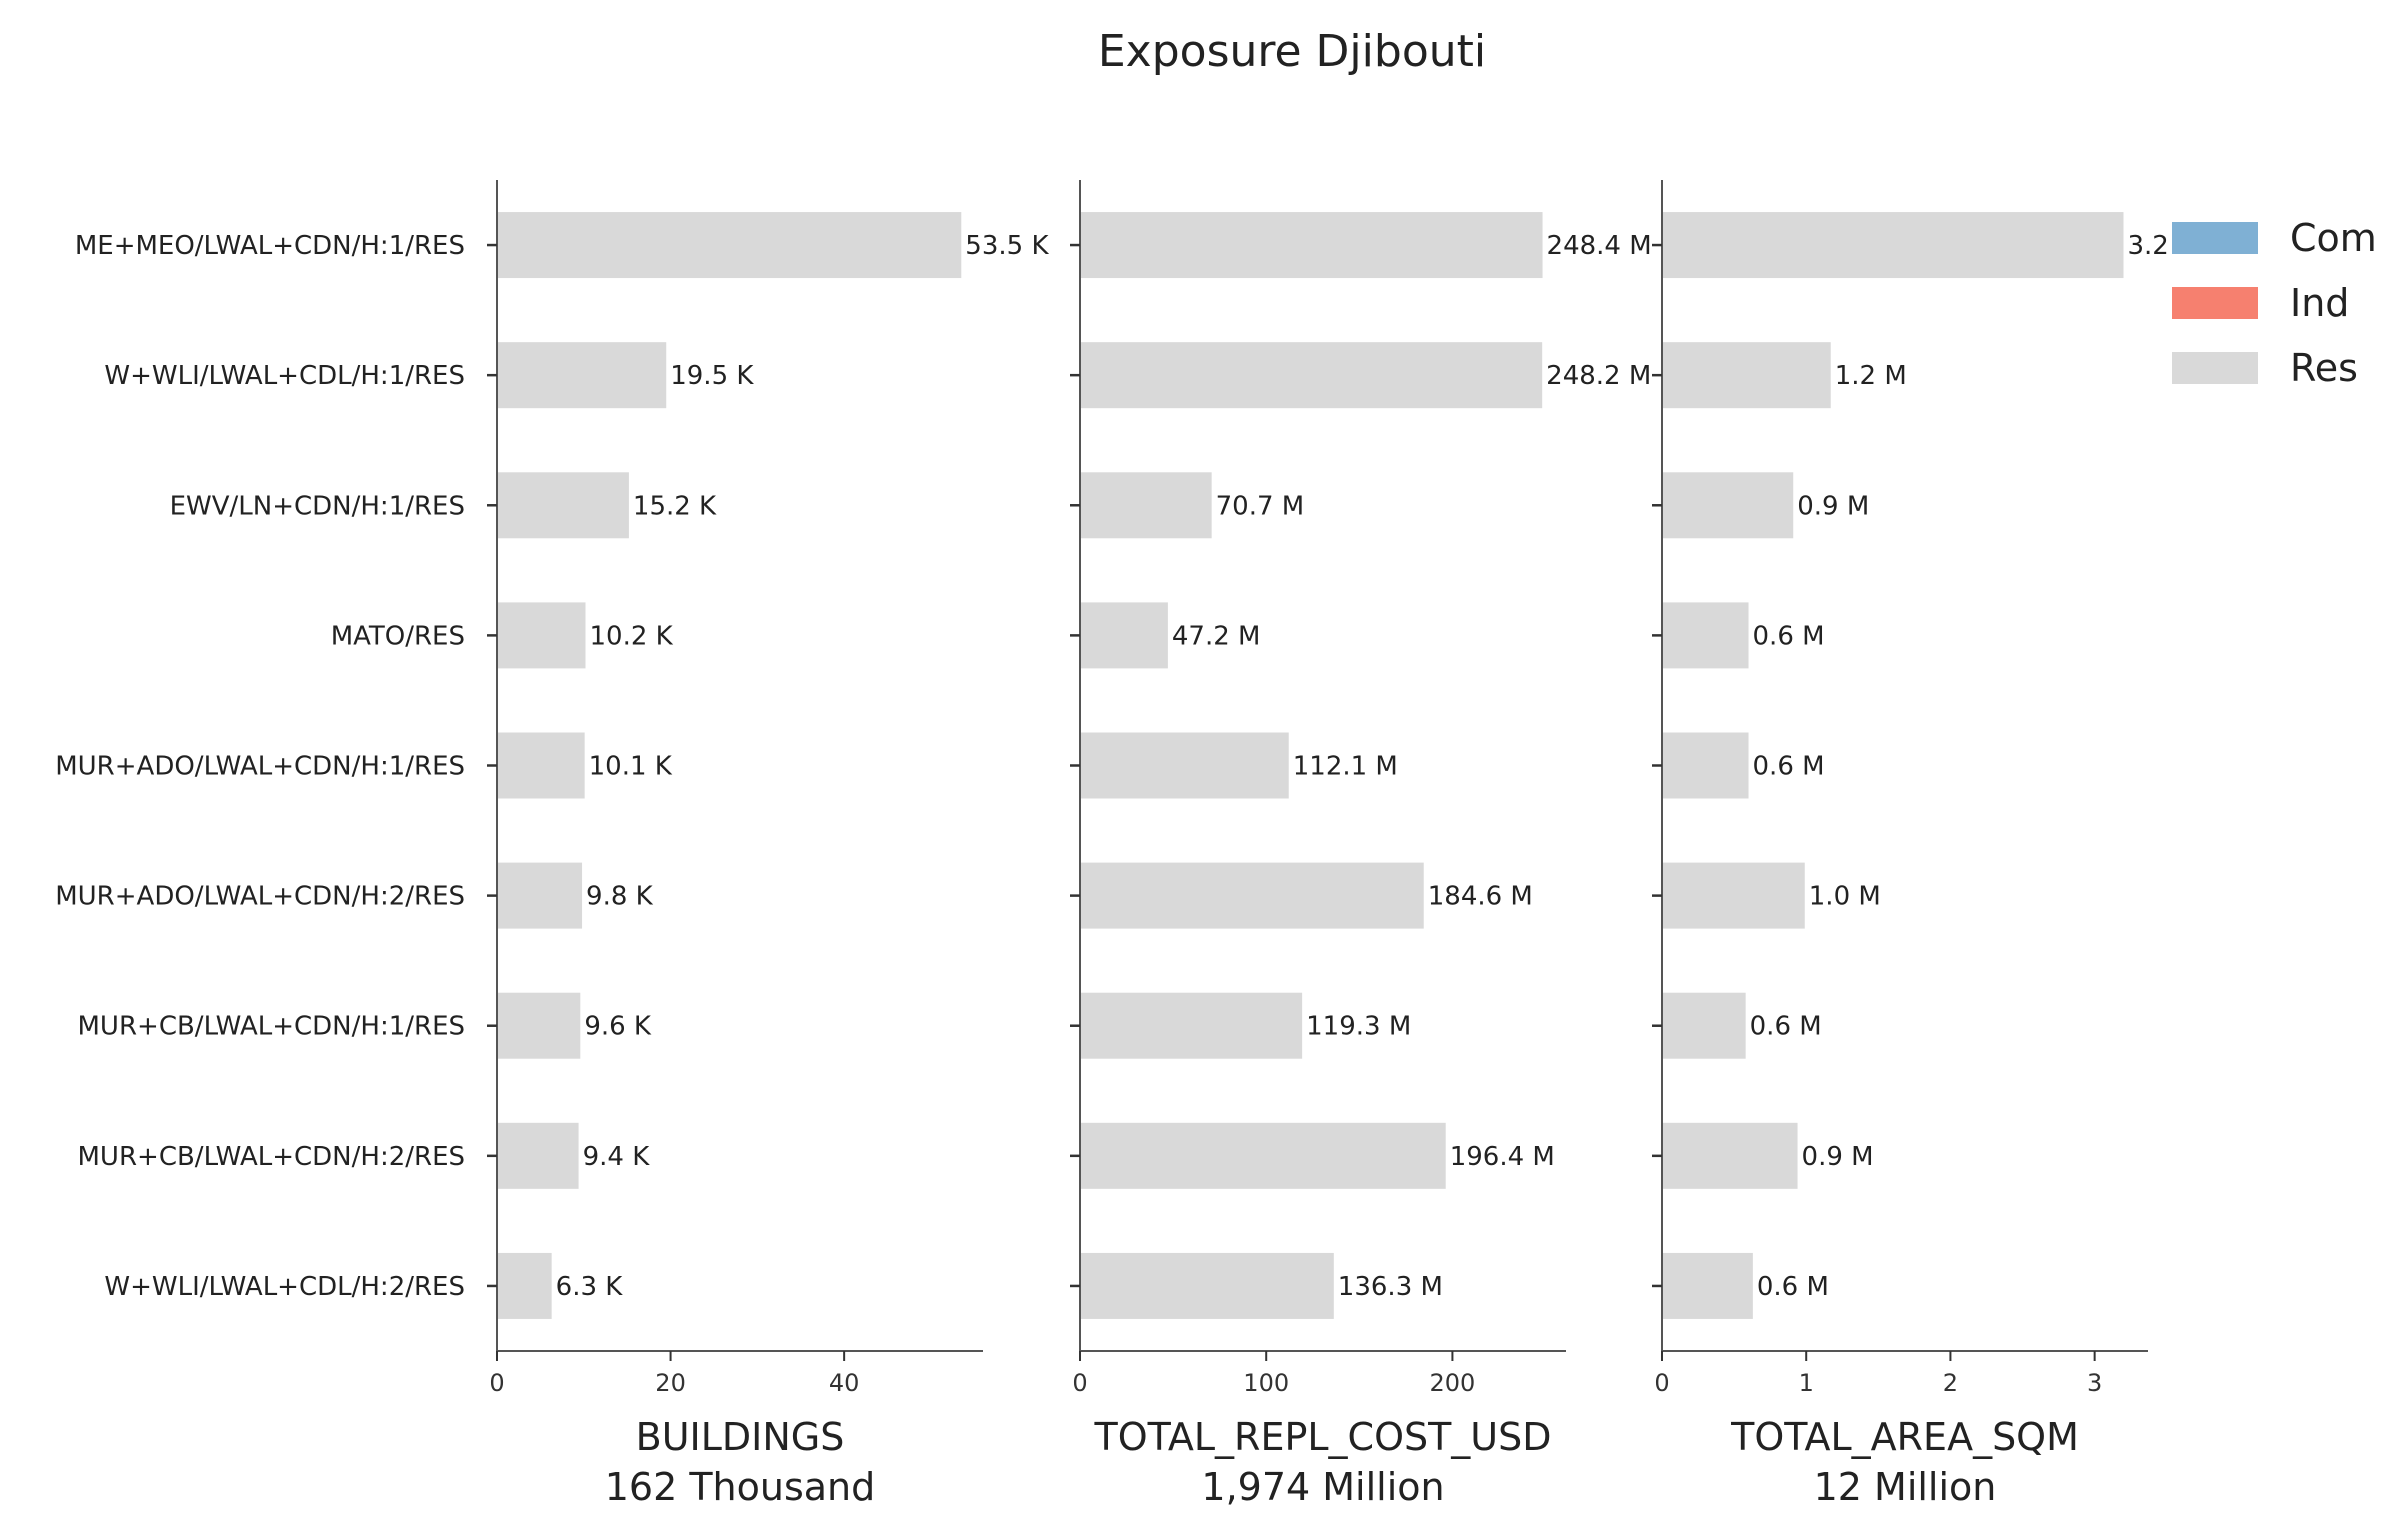 This screenshot has height=1534, width=2408. I want to click on bar-value-label: 1.0 M, so click(1845, 897).